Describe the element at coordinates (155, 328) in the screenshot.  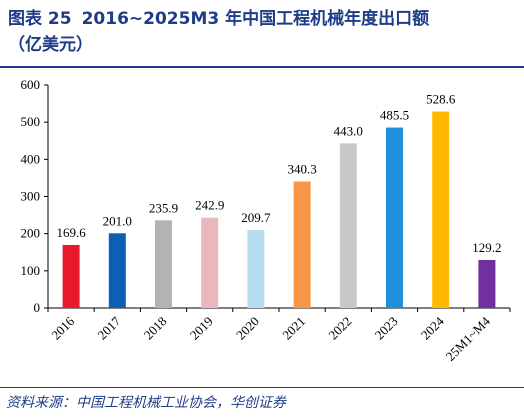
I see `x-tick-label: 2018` at that location.